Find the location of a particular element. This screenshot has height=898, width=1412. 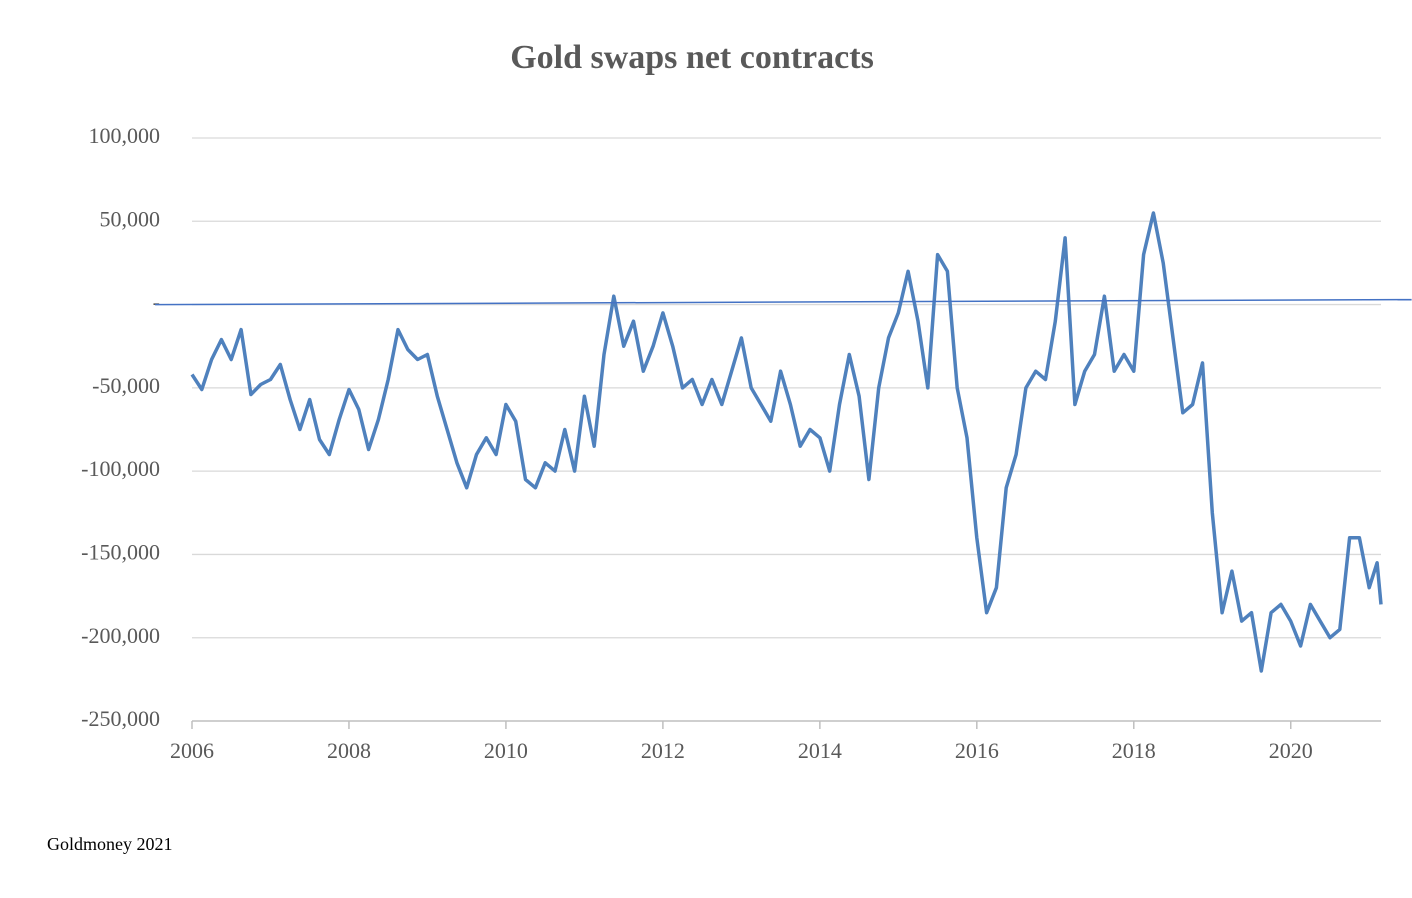

x-tick-label: 2010 is located at coordinates (506, 750).